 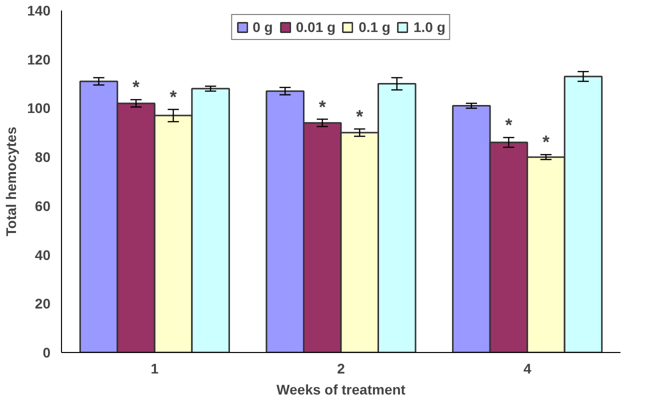 I want to click on y-tick-label: 0, so click(x=46, y=352).